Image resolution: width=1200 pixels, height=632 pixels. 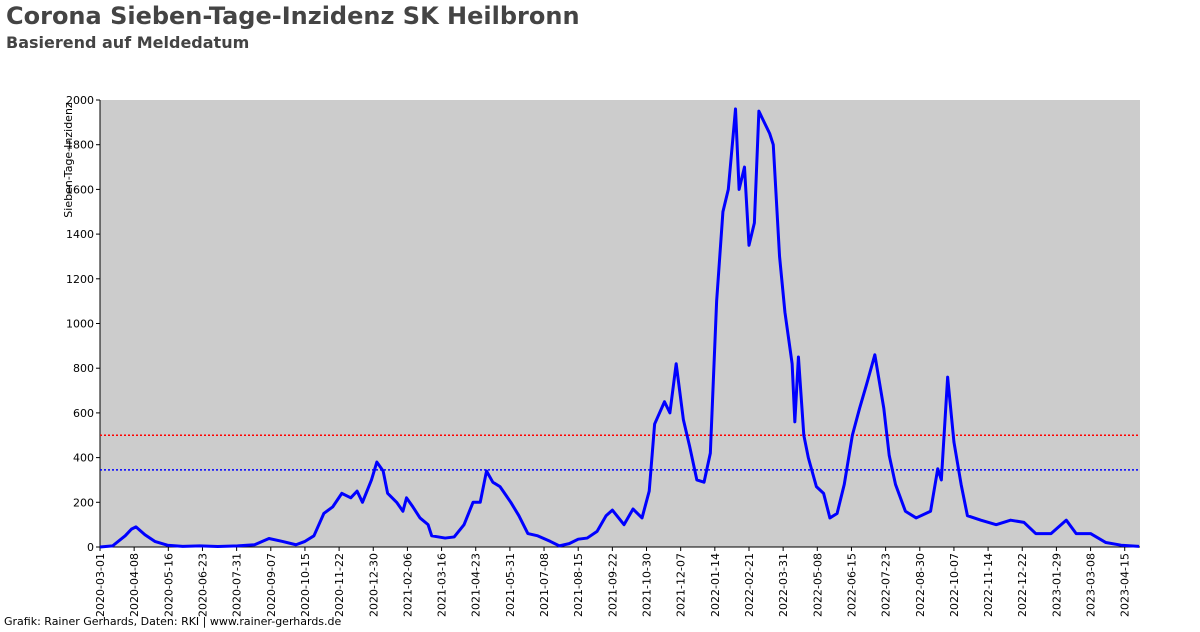 I want to click on x-tick-label: 2023-03-08, so click(x=1091, y=585).